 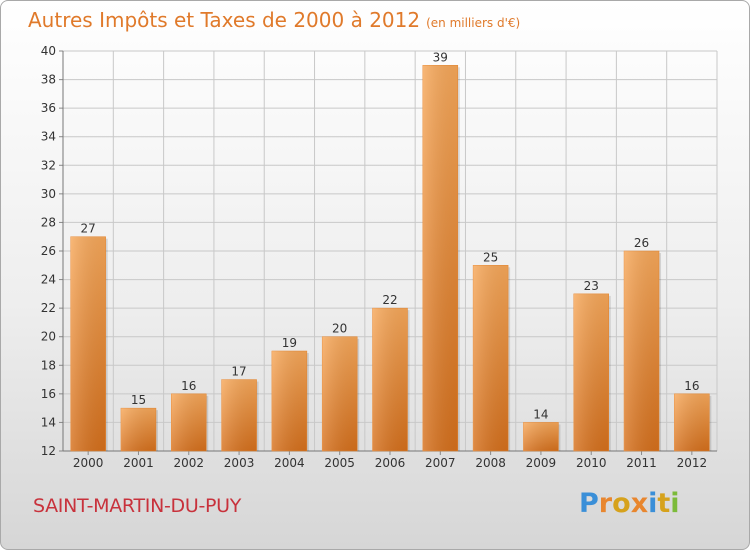 I want to click on data-label: 14, so click(x=540, y=414).